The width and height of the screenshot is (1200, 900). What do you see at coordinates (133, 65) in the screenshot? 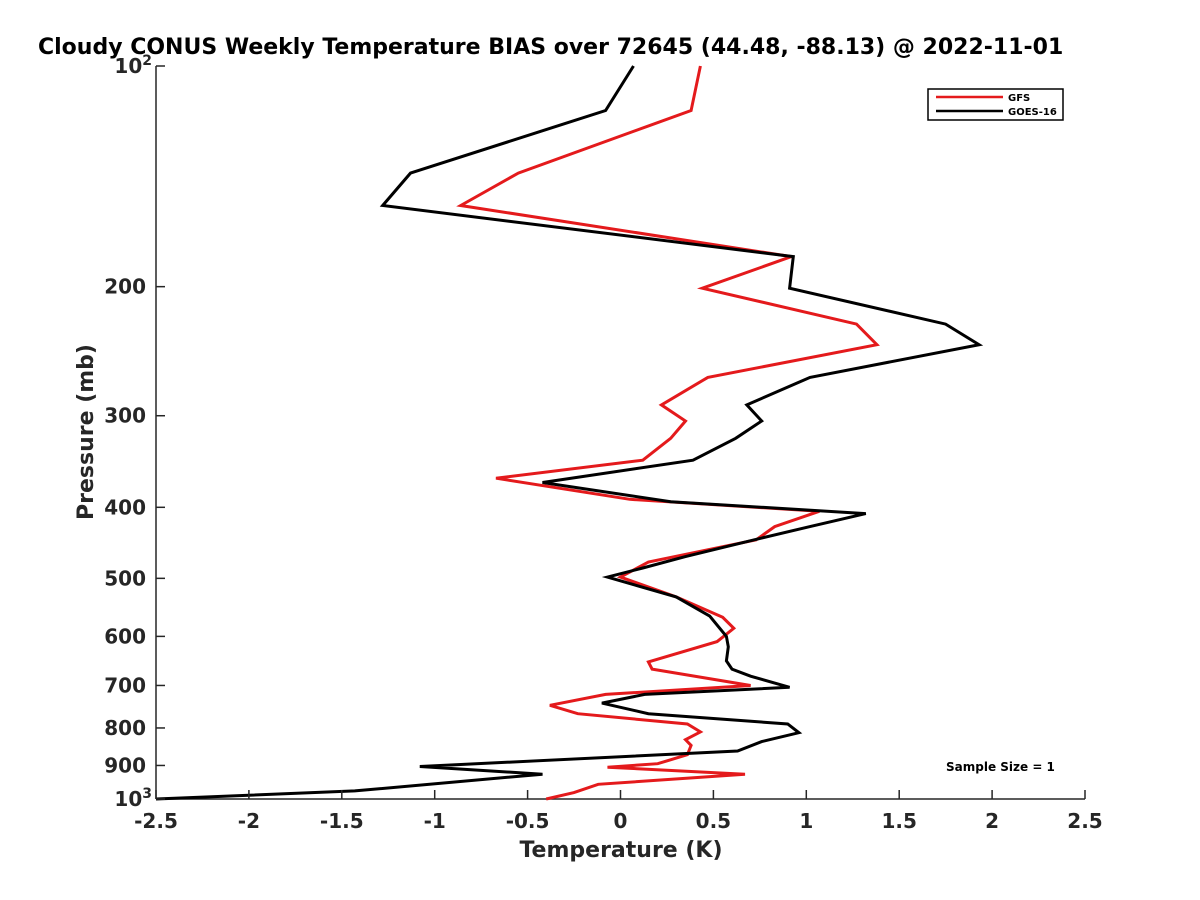
I see `y-tick-label: 10²` at bounding box center [133, 65].